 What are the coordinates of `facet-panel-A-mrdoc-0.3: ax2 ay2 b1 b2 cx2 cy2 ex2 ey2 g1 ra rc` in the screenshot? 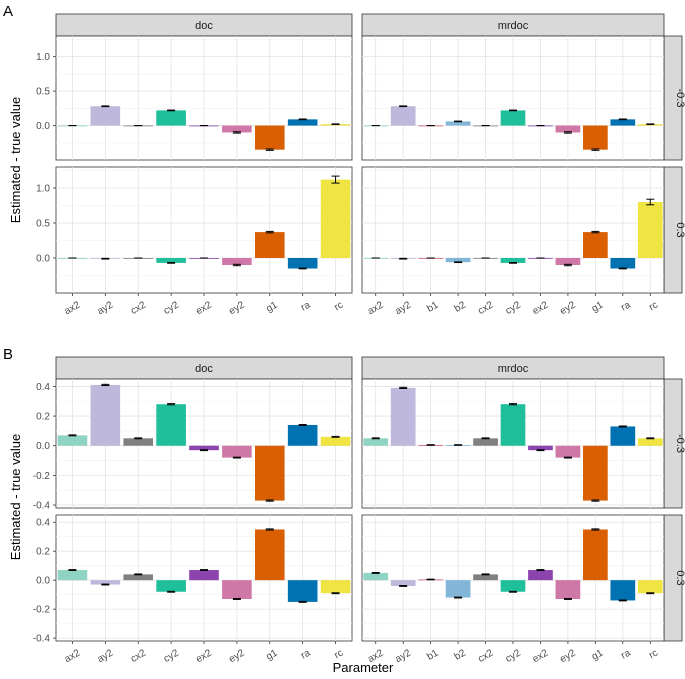 It's located at (513, 241).